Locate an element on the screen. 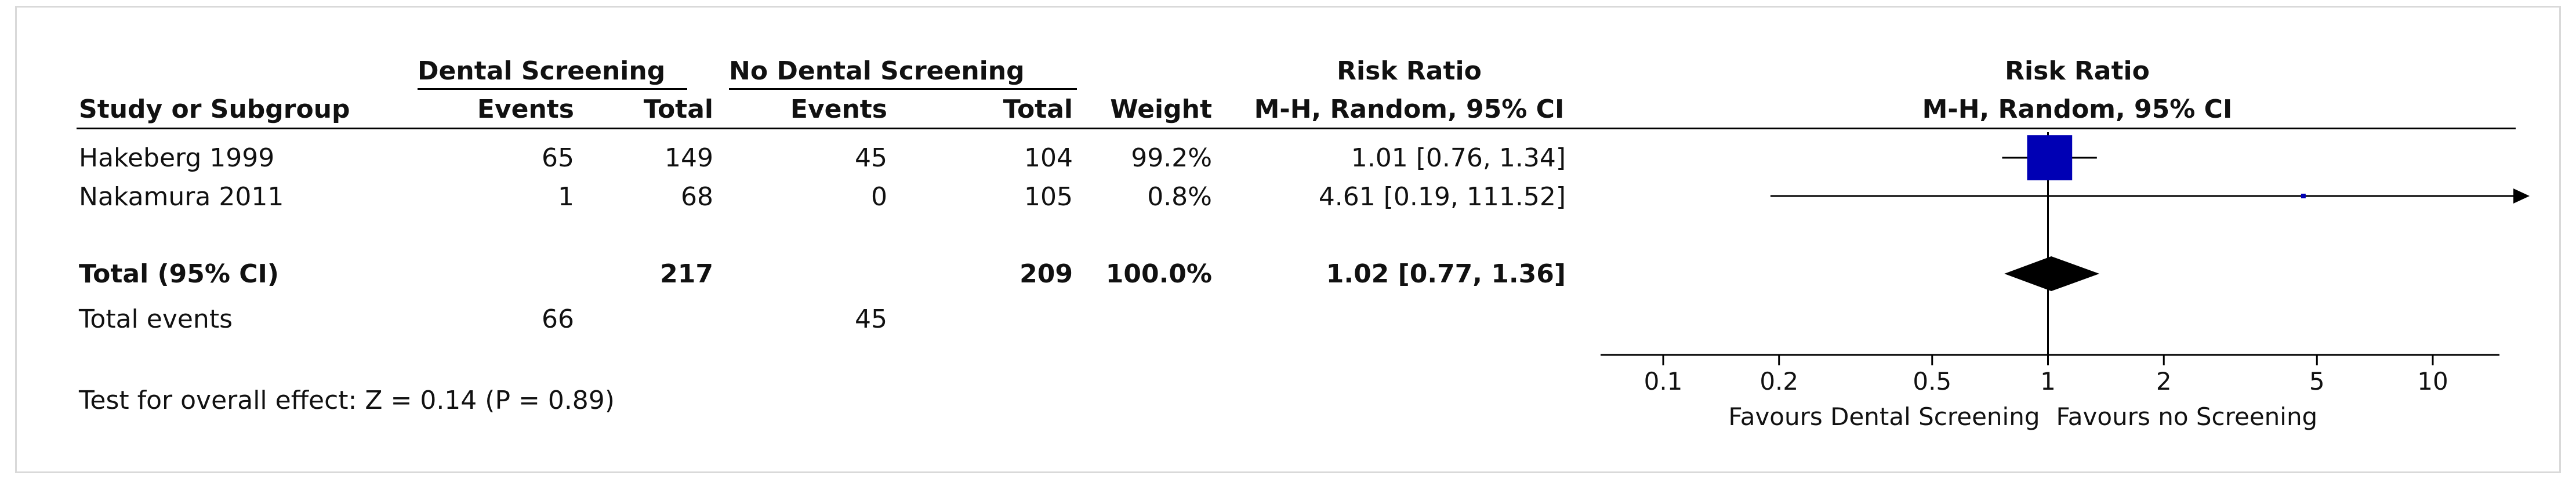 The width and height of the screenshot is (2576, 479). total-total2: 209 is located at coordinates (1046, 274).